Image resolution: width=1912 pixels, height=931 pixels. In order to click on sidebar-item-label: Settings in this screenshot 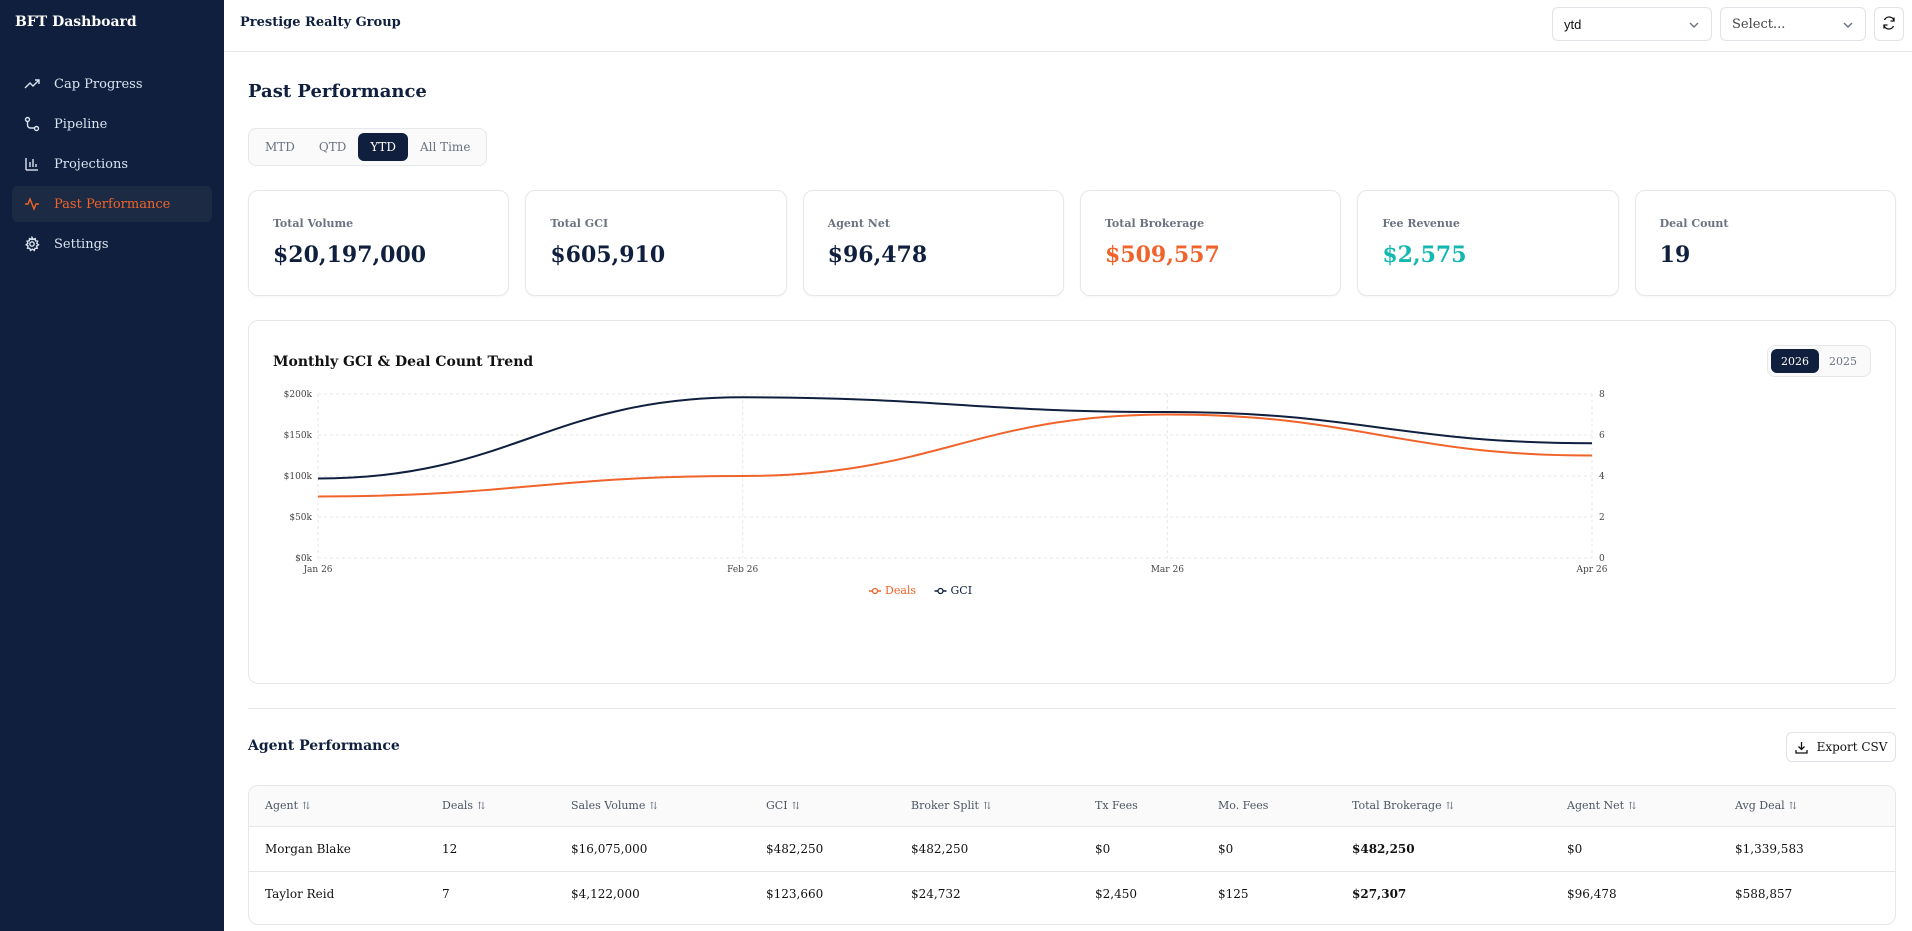, I will do `click(81, 244)`.